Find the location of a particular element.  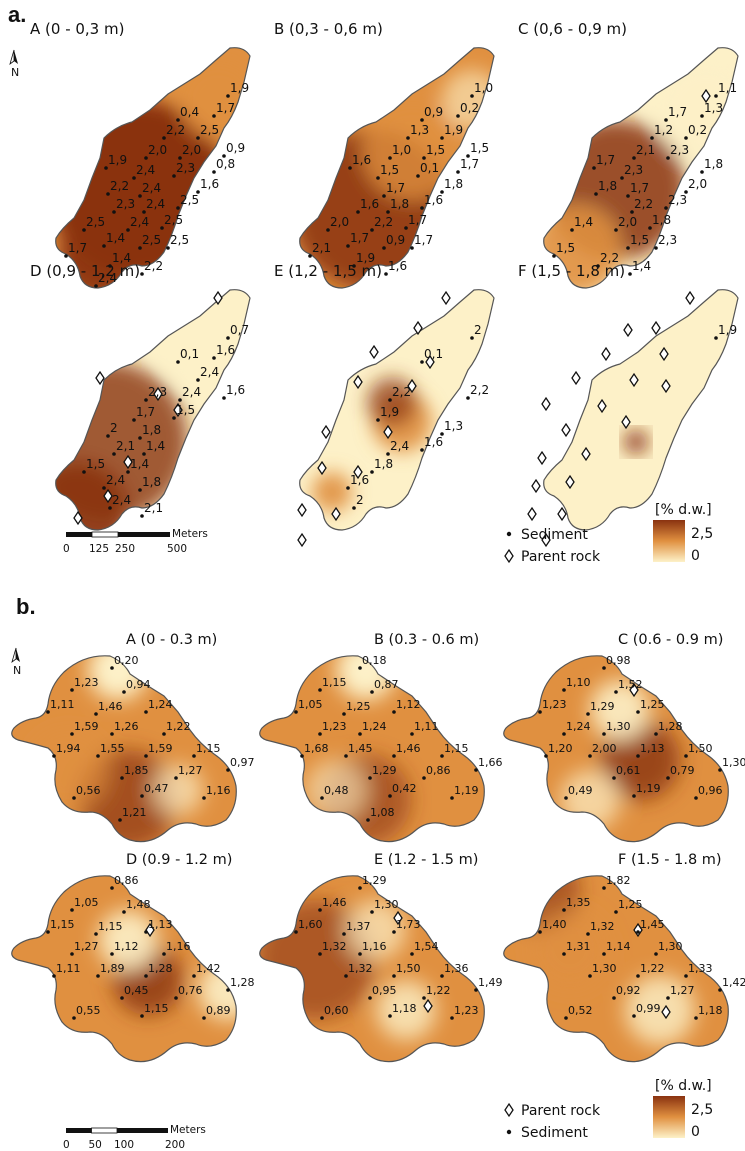

sample-value-label: 1,9 is located at coordinates (727, 330).